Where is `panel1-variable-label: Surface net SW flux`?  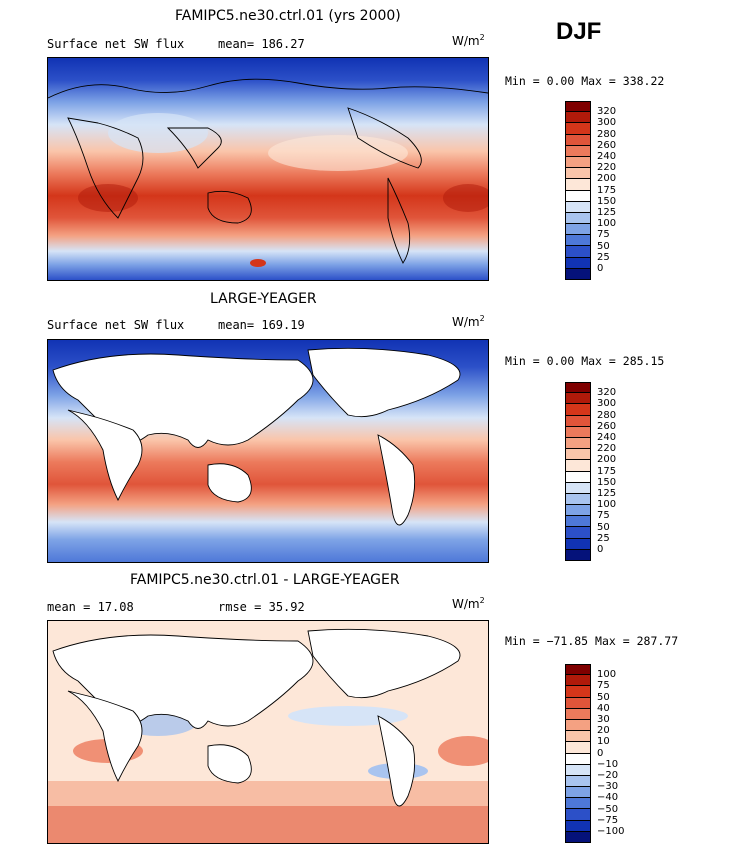 panel1-variable-label: Surface net SW flux is located at coordinates (116, 44).